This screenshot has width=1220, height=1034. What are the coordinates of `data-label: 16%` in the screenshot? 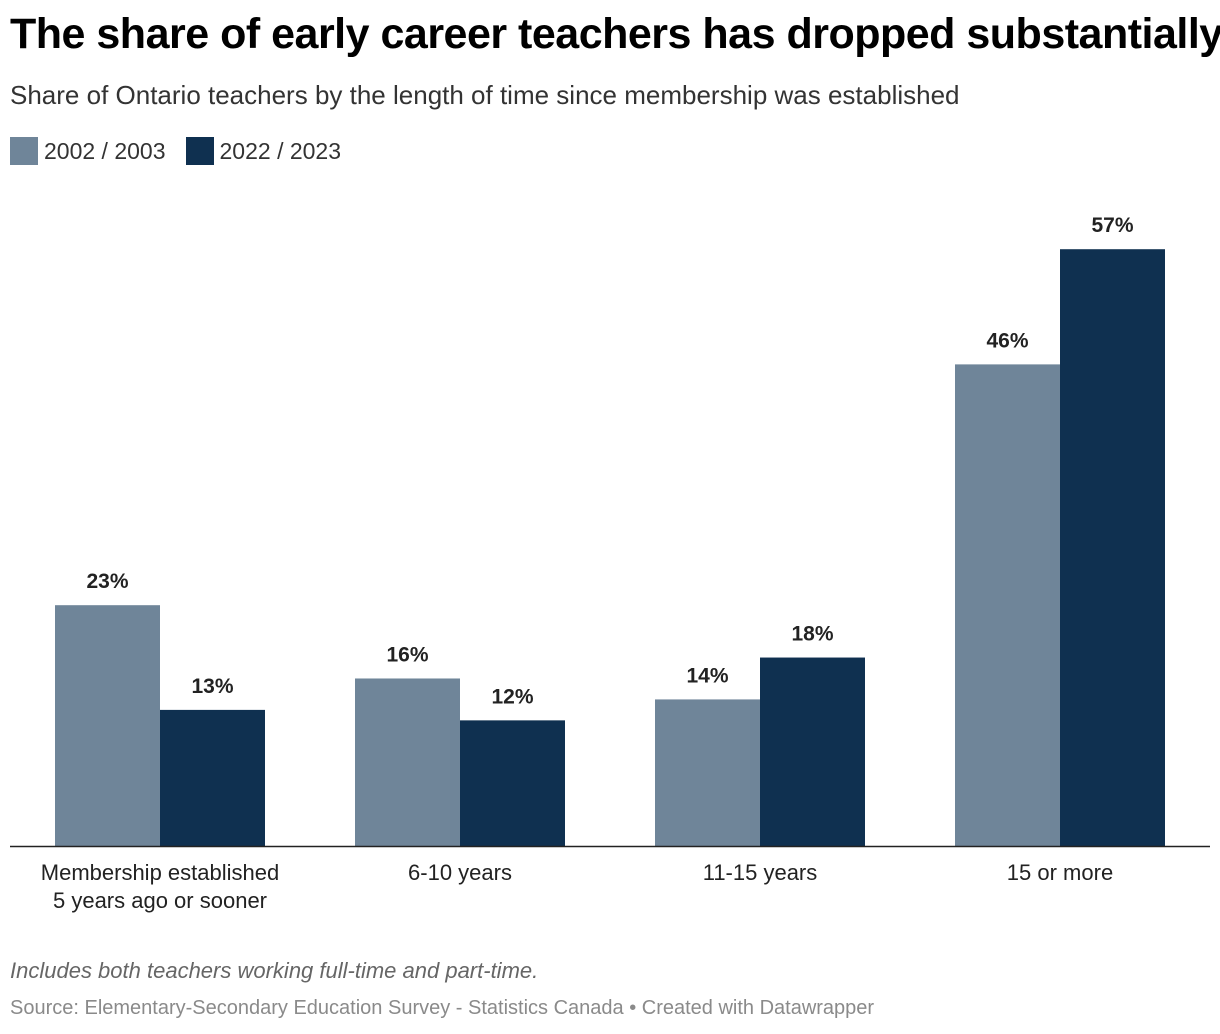 It's located at (407, 654).